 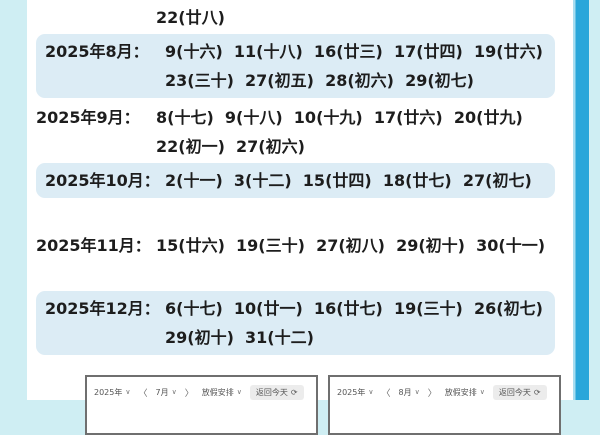 What do you see at coordinates (348, 180) in the screenshot?
I see `month-dates: 2(十一) 3(十二) 15(廿四) 18(廿七) 27(初七)` at bounding box center [348, 180].